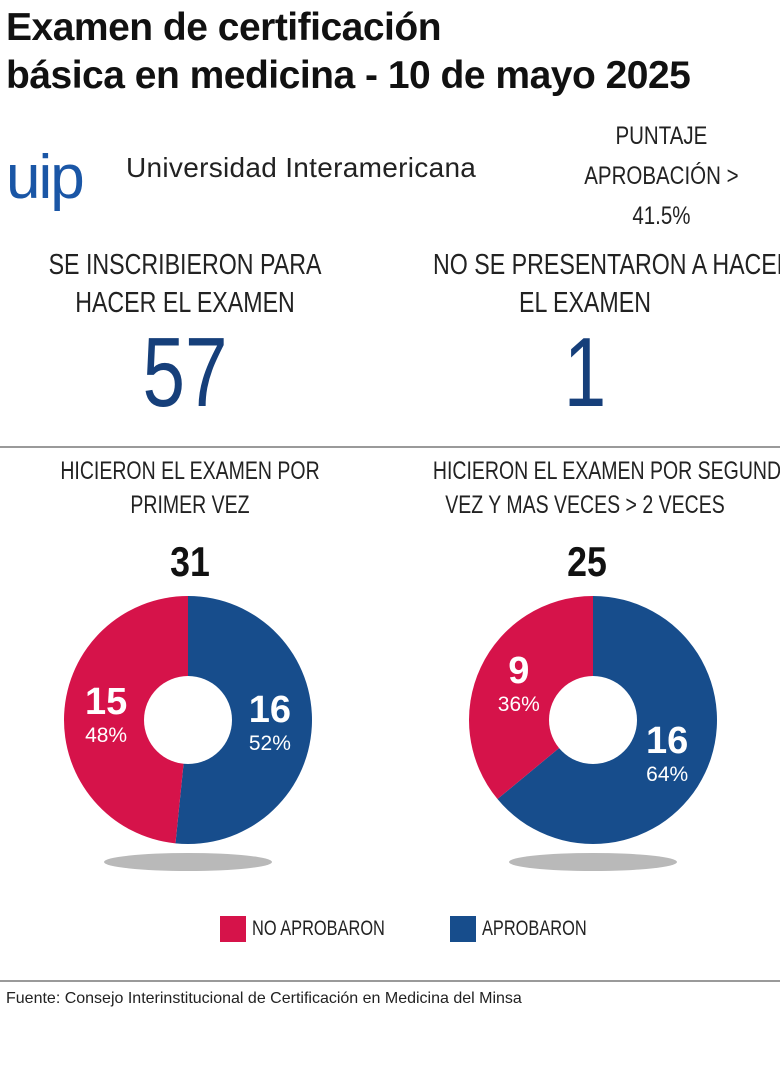 This screenshot has width=780, height=1073. I want to click on registered-value: 57, so click(185, 372).